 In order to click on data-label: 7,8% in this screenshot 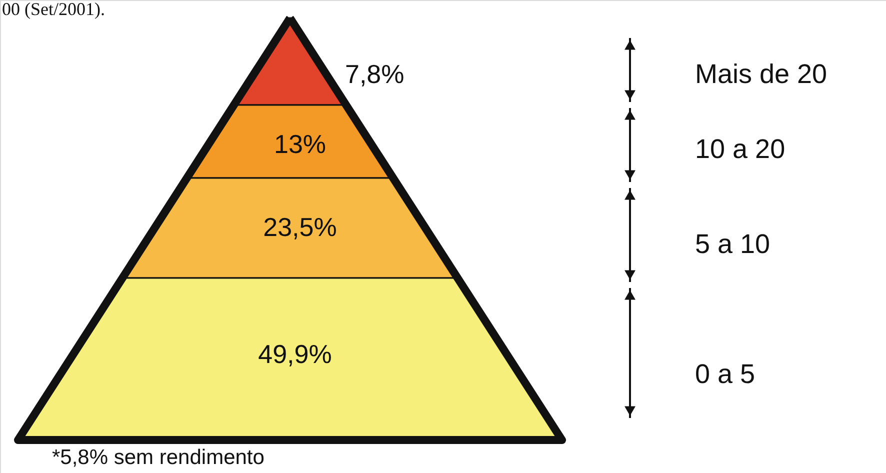, I will do `click(374, 74)`.